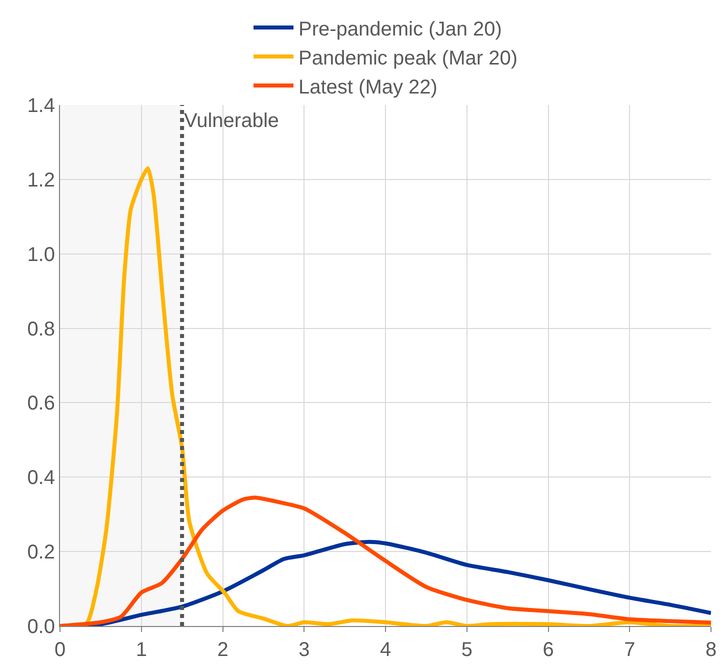  What do you see at coordinates (711, 650) in the screenshot?
I see `x-tick-label: 8` at bounding box center [711, 650].